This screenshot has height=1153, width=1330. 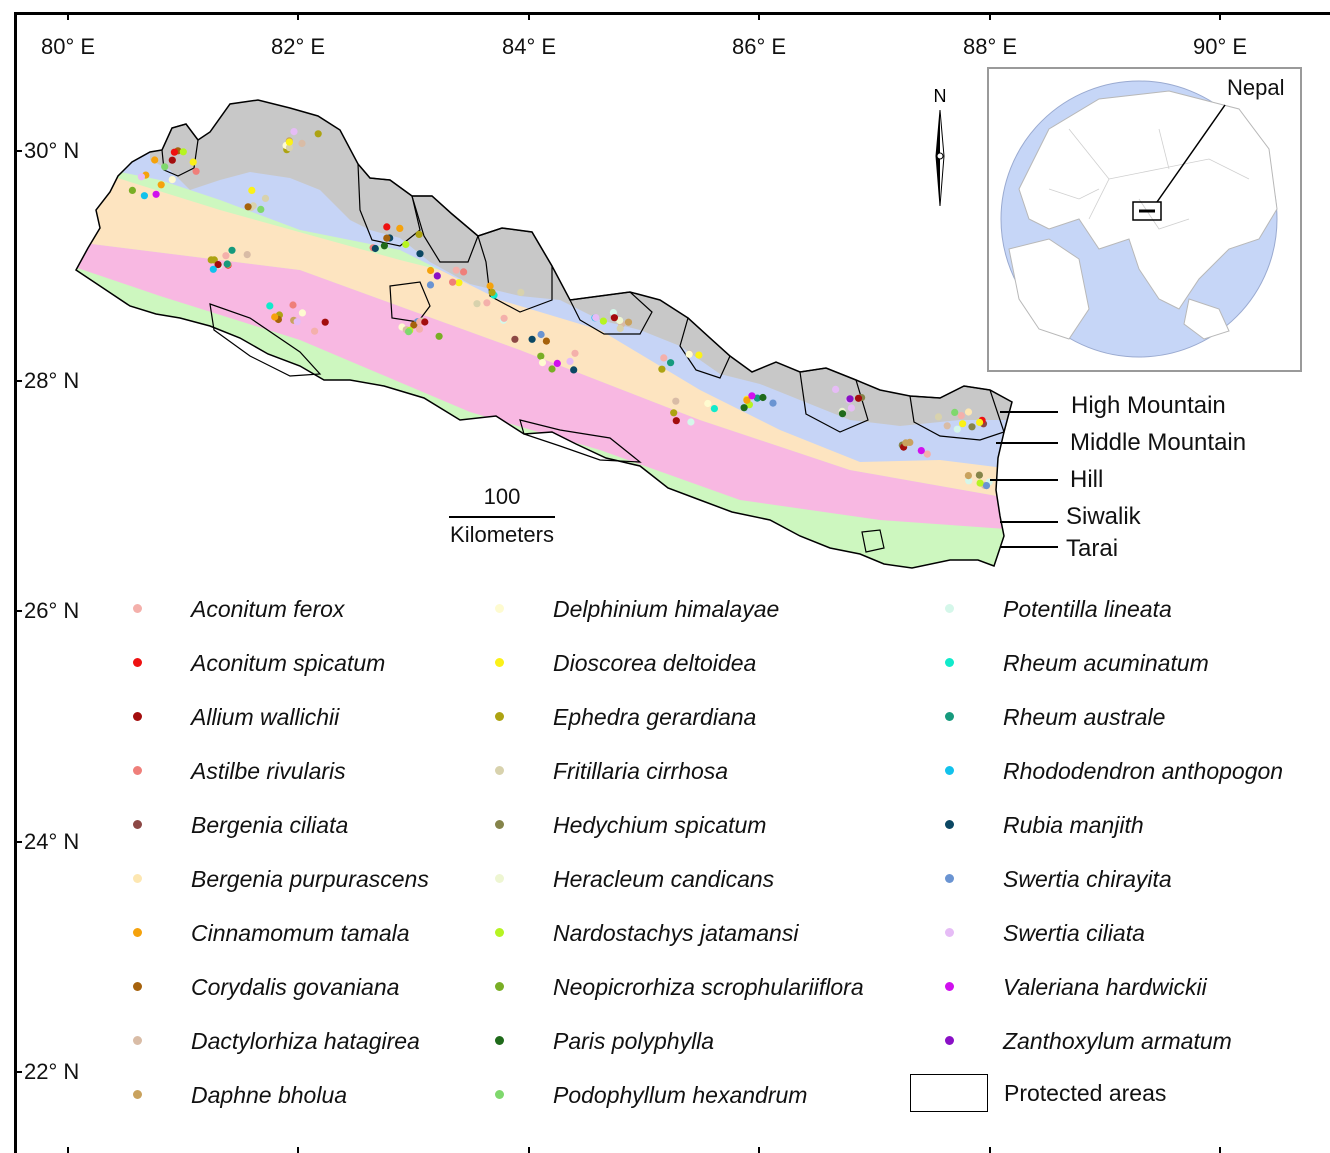 I want to click on longitude-label: 82° E, so click(x=298, y=46).